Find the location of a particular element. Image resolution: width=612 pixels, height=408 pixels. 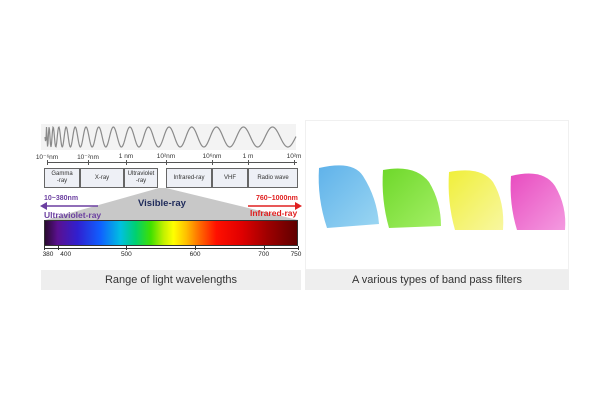

ir-arrow-icon is located at coordinates (275, 206).